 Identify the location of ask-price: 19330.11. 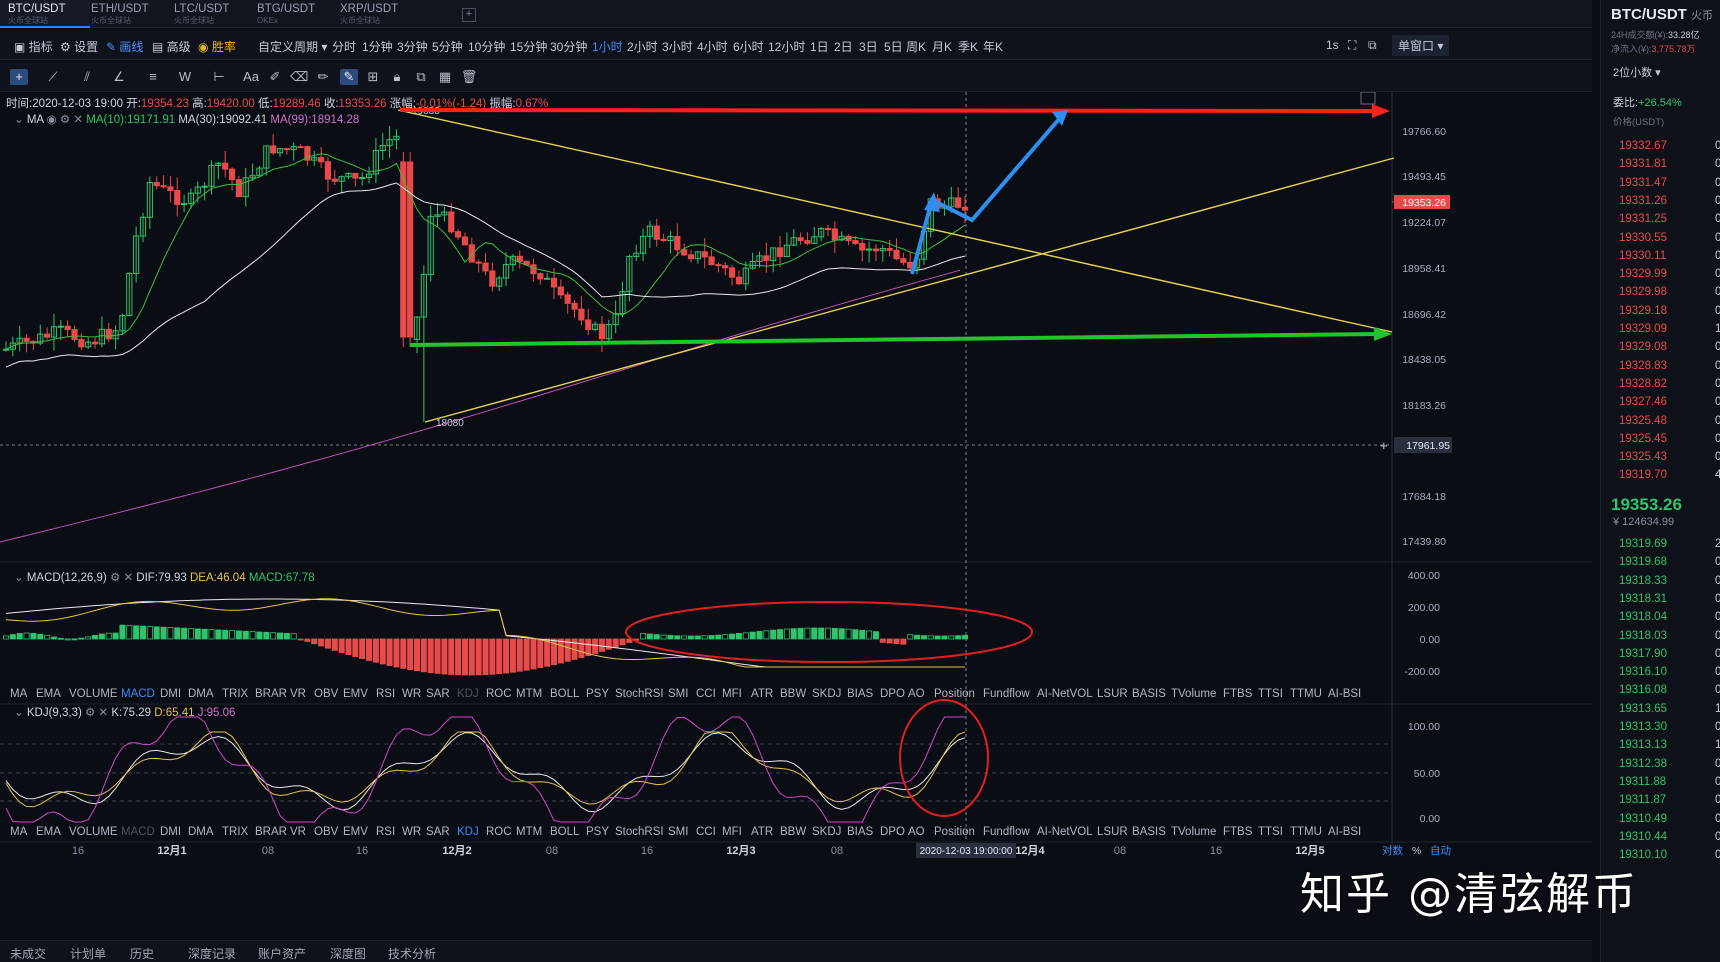
(1643, 255).